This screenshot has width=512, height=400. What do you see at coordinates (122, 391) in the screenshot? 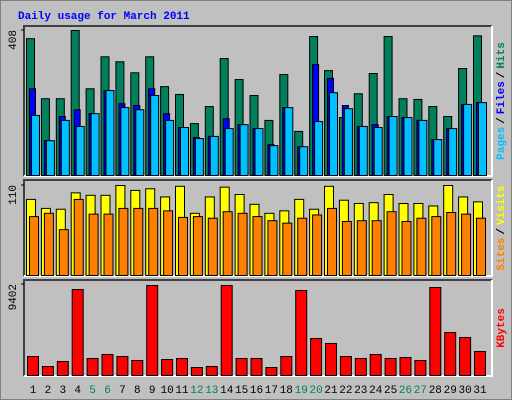
I see `x-tick-label: 7` at bounding box center [122, 391].